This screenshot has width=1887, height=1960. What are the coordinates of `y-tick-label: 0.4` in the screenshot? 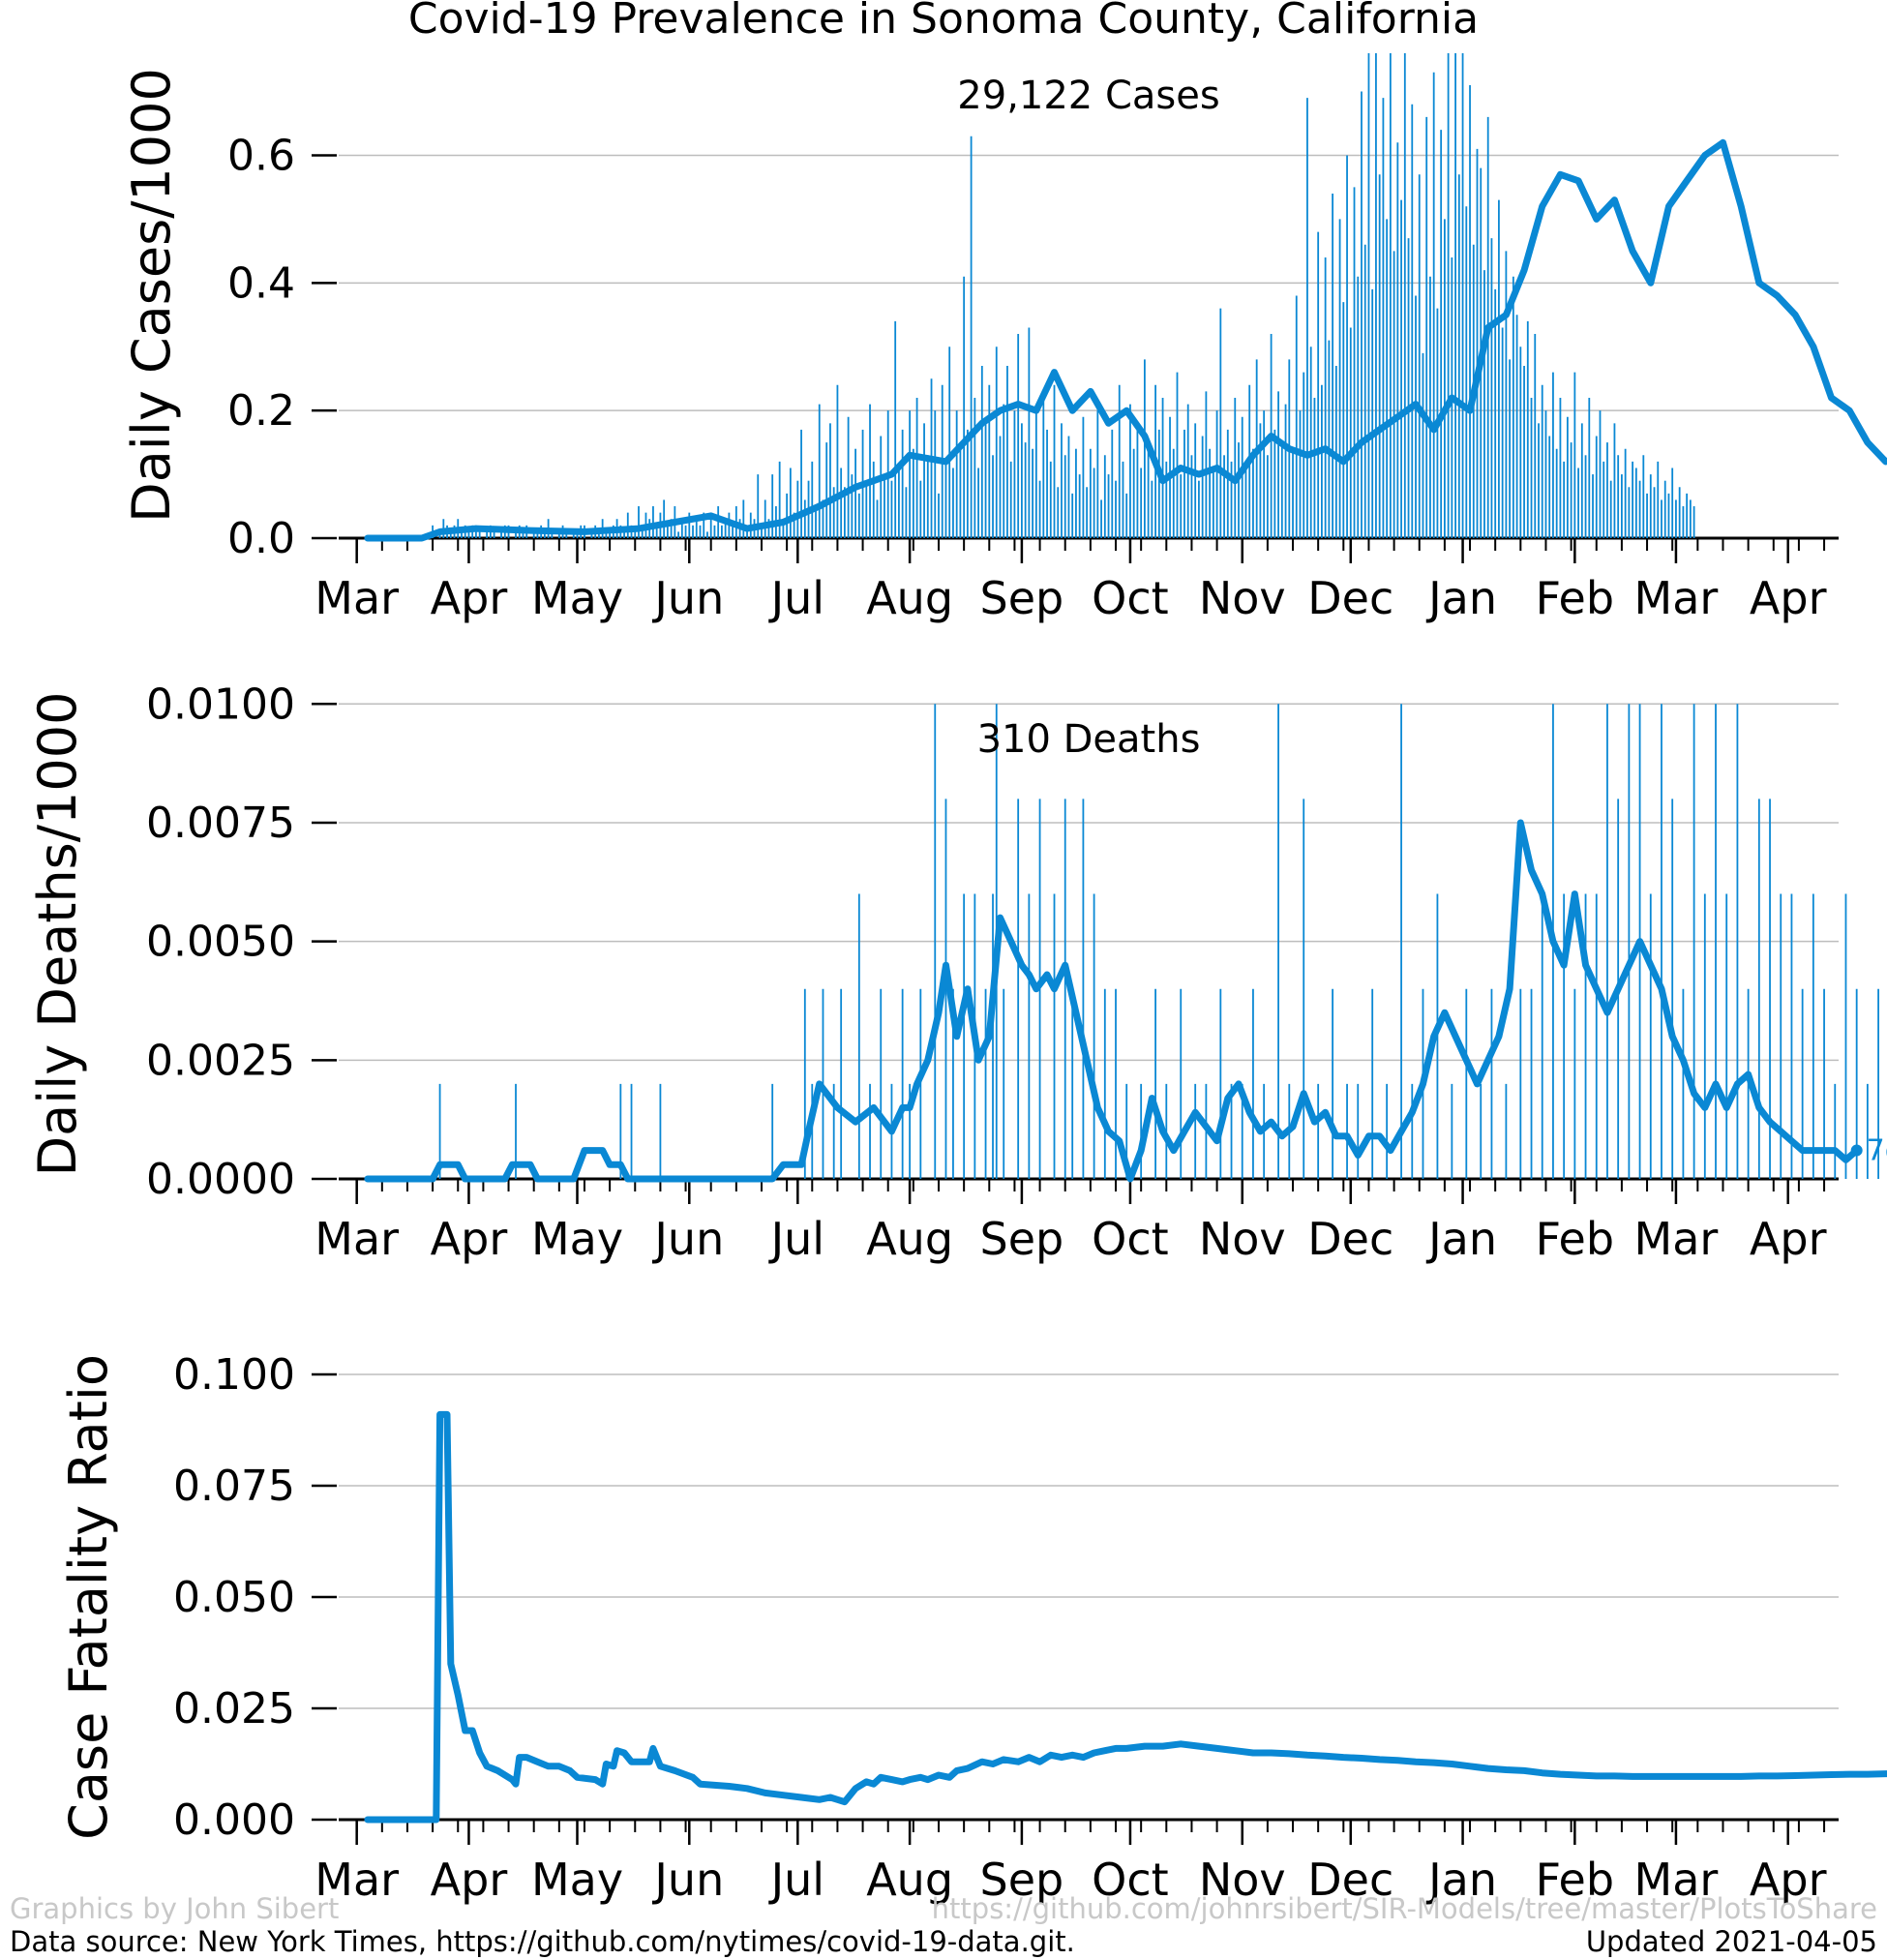 It's located at (261, 283).